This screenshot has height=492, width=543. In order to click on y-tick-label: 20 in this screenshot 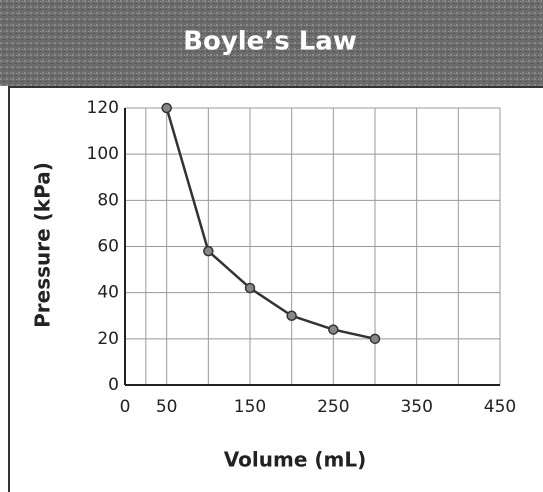, I will do `click(108, 339)`.